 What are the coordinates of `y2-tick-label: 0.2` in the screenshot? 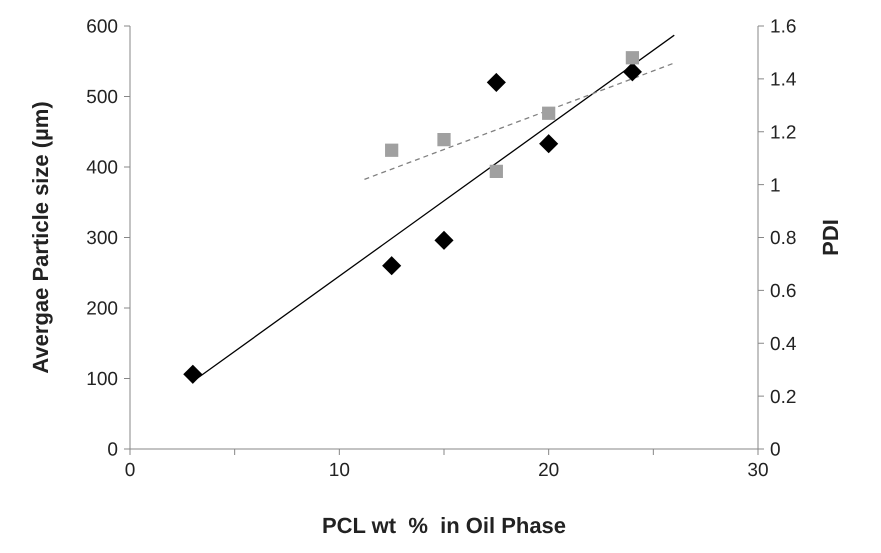 It's located at (783, 397).